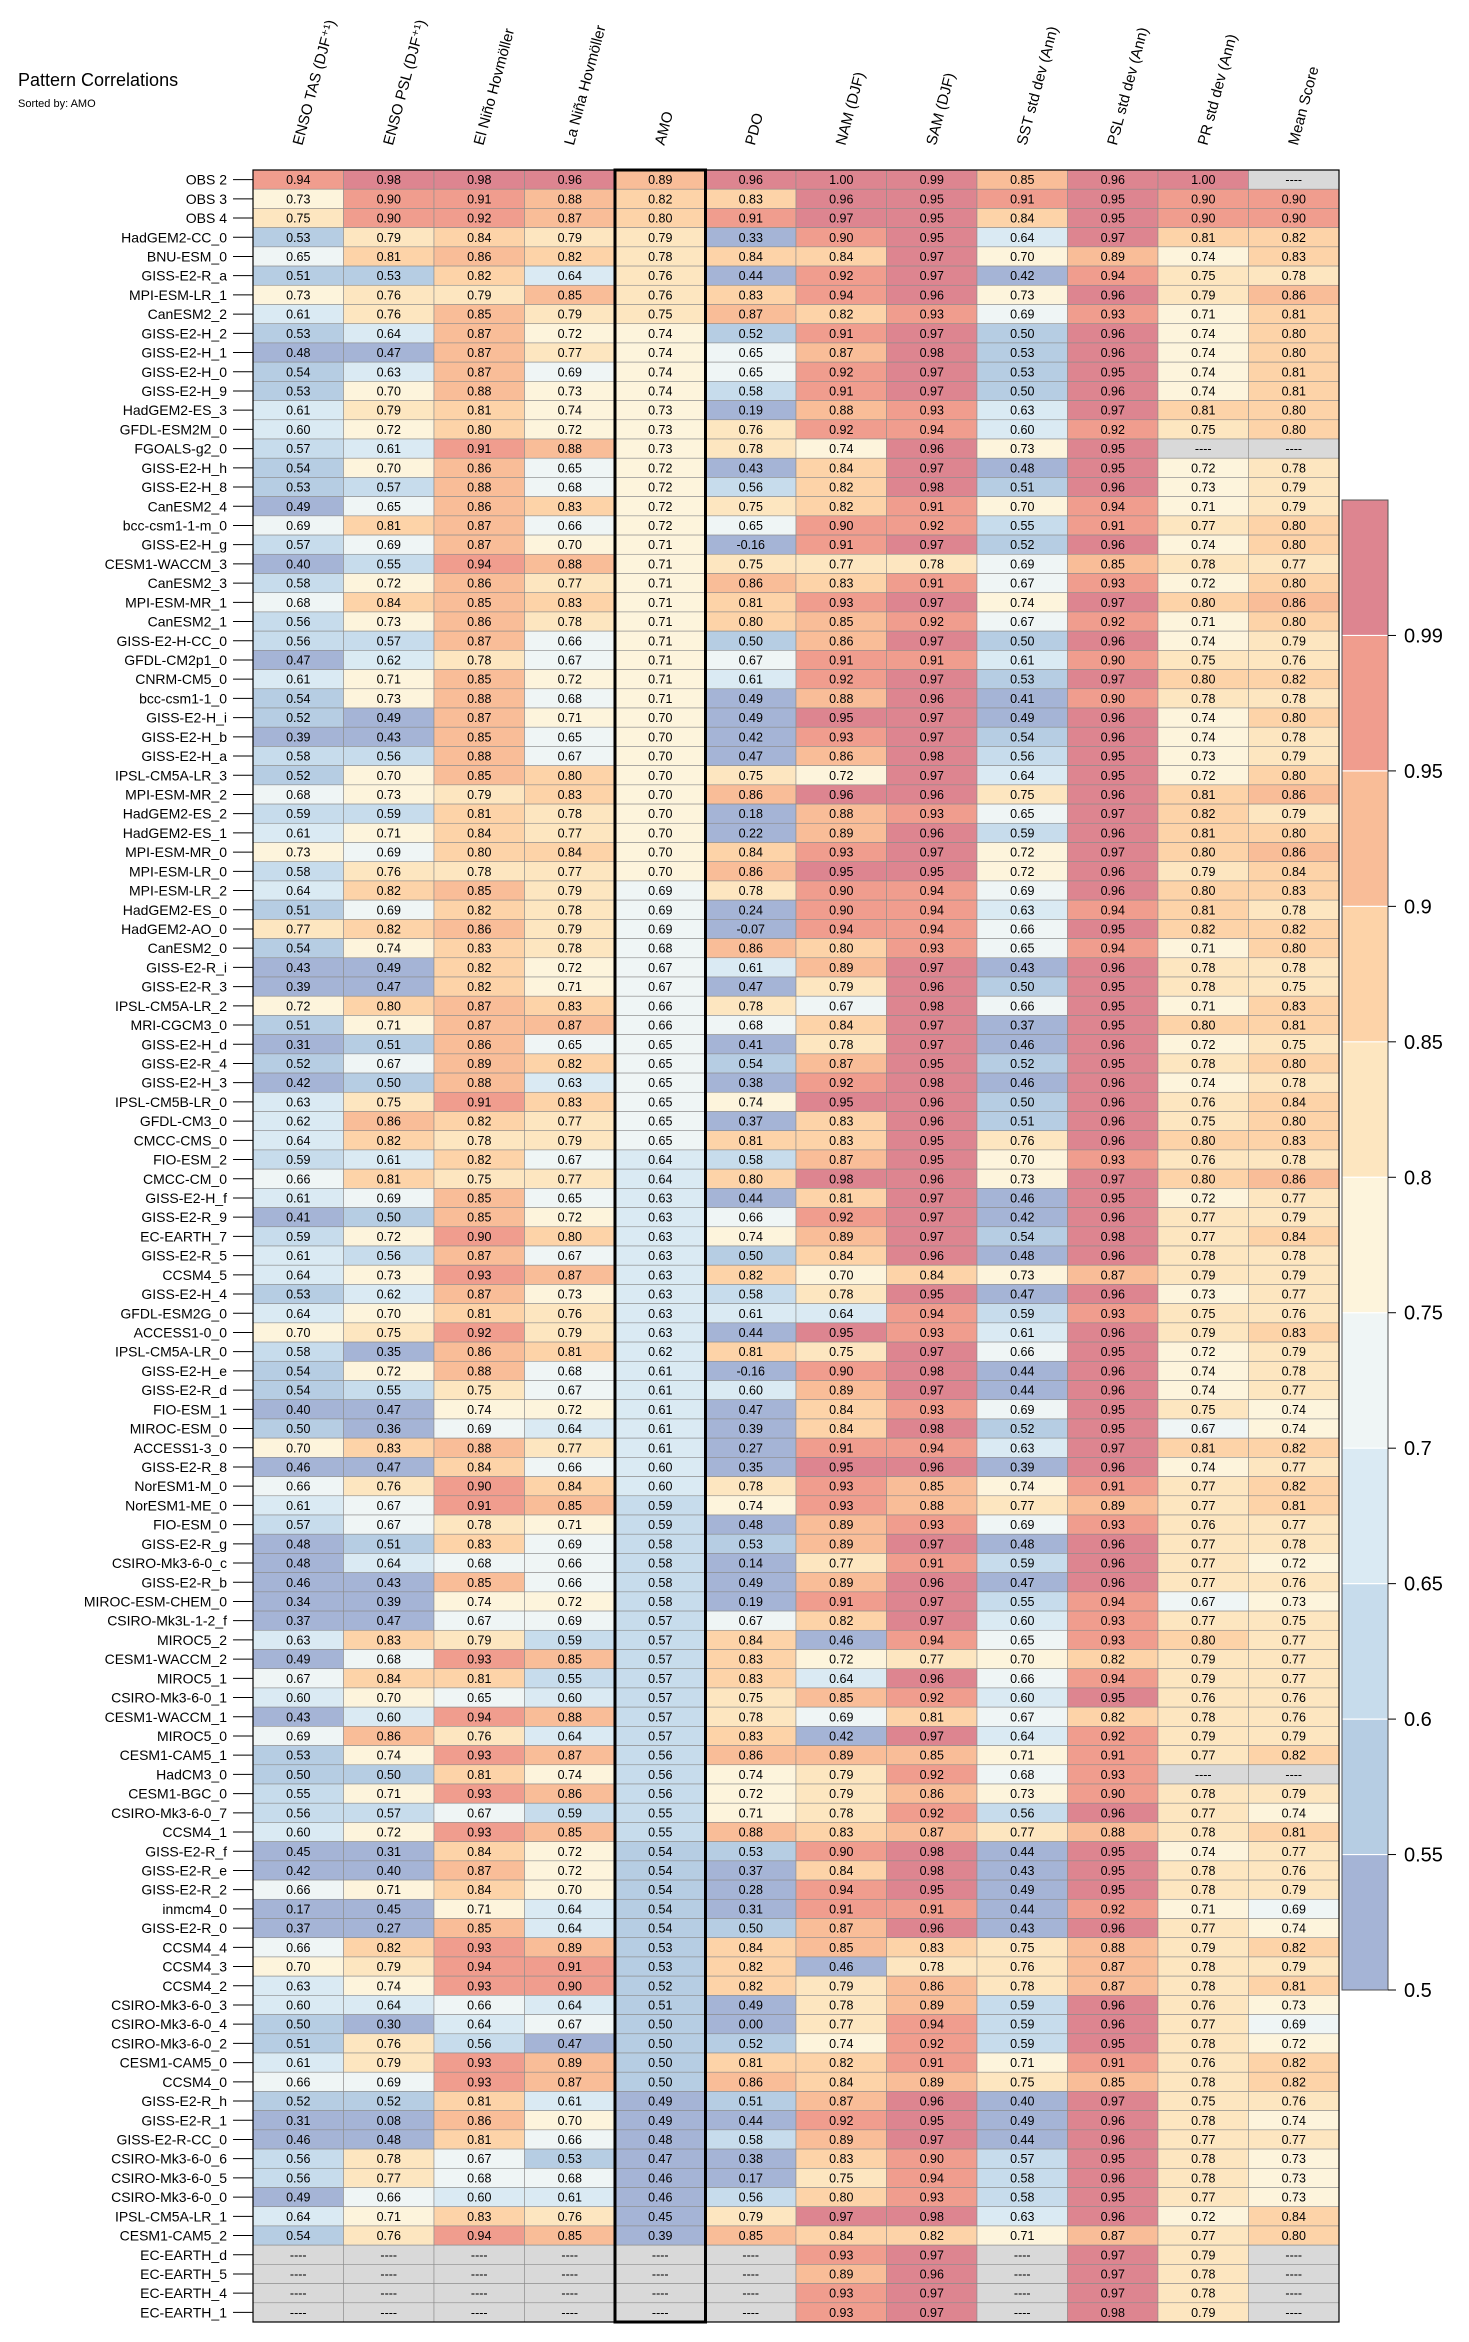 The width and height of the screenshot is (1469, 2342). I want to click on cell-value: 0.55, so click(660, 1813).